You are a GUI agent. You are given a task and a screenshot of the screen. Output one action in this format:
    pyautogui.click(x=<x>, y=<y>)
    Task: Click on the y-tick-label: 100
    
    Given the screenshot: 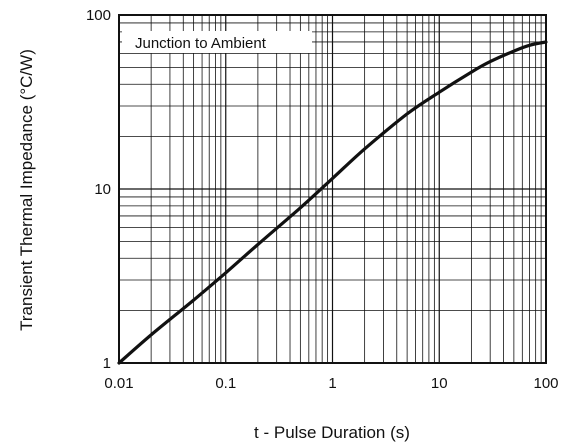 What is the action you would take?
    pyautogui.click(x=98, y=15)
    